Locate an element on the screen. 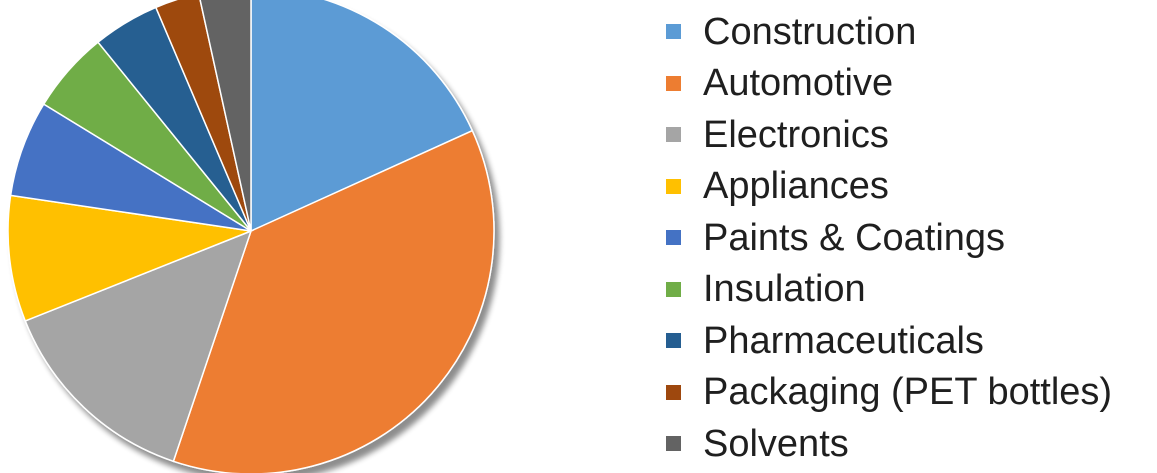 Image resolution: width=1157 pixels, height=473 pixels. legend-label-solvents: Solvents is located at coordinates (776, 443).